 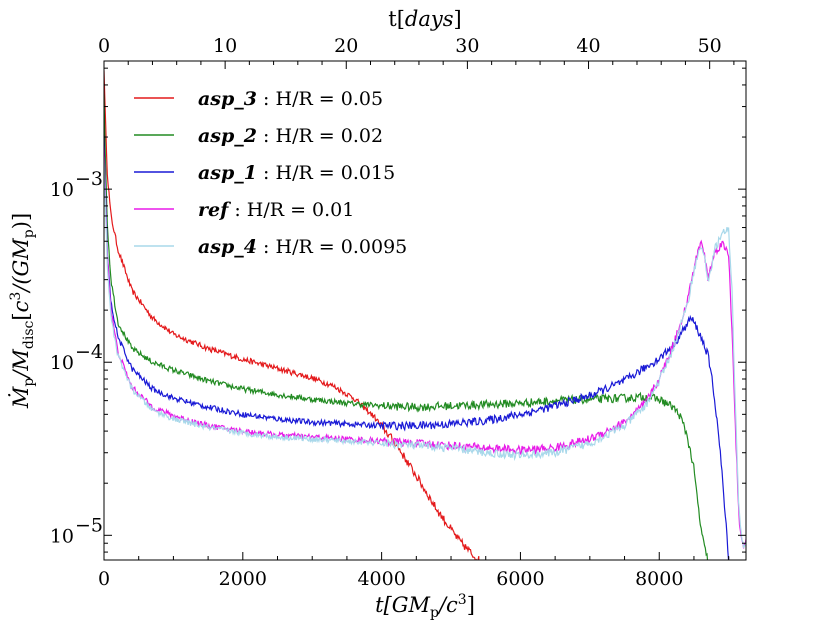 What do you see at coordinates (467, 46) in the screenshot?
I see `top-tick-label: 30` at bounding box center [467, 46].